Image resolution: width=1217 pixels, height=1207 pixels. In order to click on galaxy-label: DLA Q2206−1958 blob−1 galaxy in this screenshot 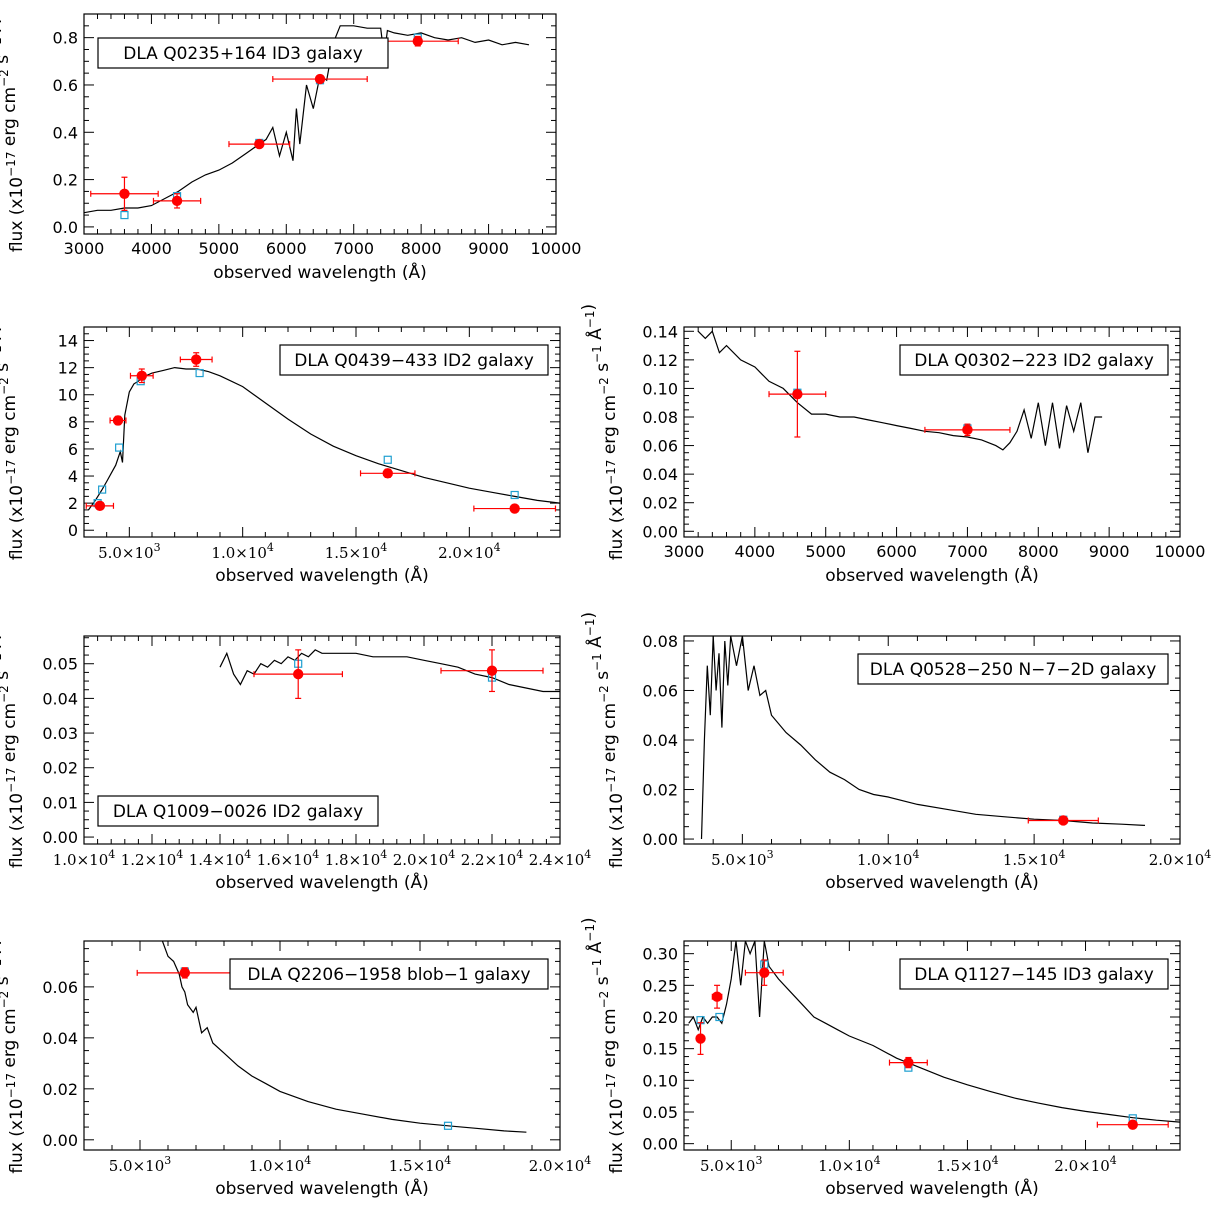, I will do `click(388, 975)`.